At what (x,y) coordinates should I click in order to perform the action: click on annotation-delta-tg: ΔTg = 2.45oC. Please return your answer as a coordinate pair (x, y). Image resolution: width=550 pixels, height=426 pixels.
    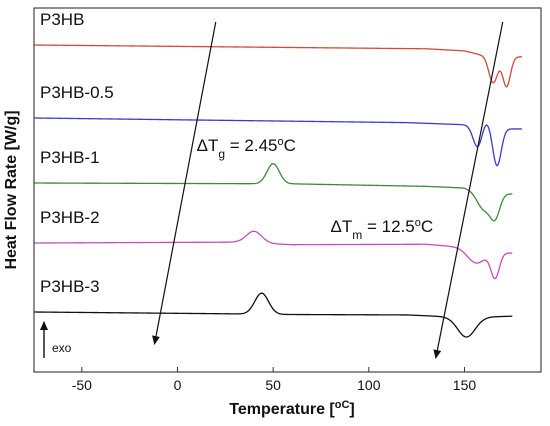
    Looking at the image, I should click on (246, 148).